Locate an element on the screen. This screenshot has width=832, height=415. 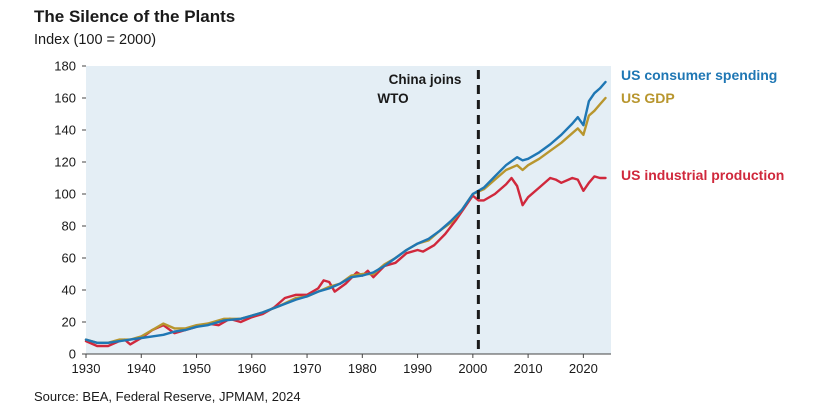
y-tick-label: 80 is located at coordinates (69, 226).